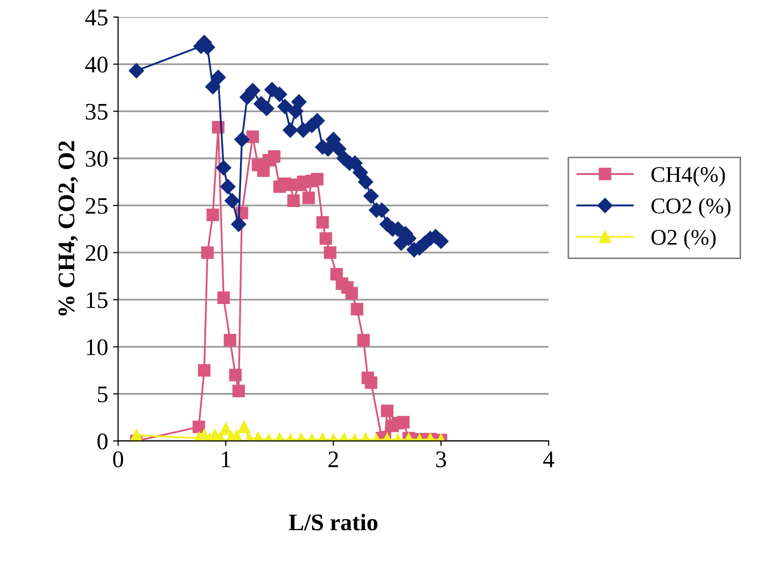  Describe the element at coordinates (226, 459) in the screenshot. I see `x-tick-label: 1` at that location.